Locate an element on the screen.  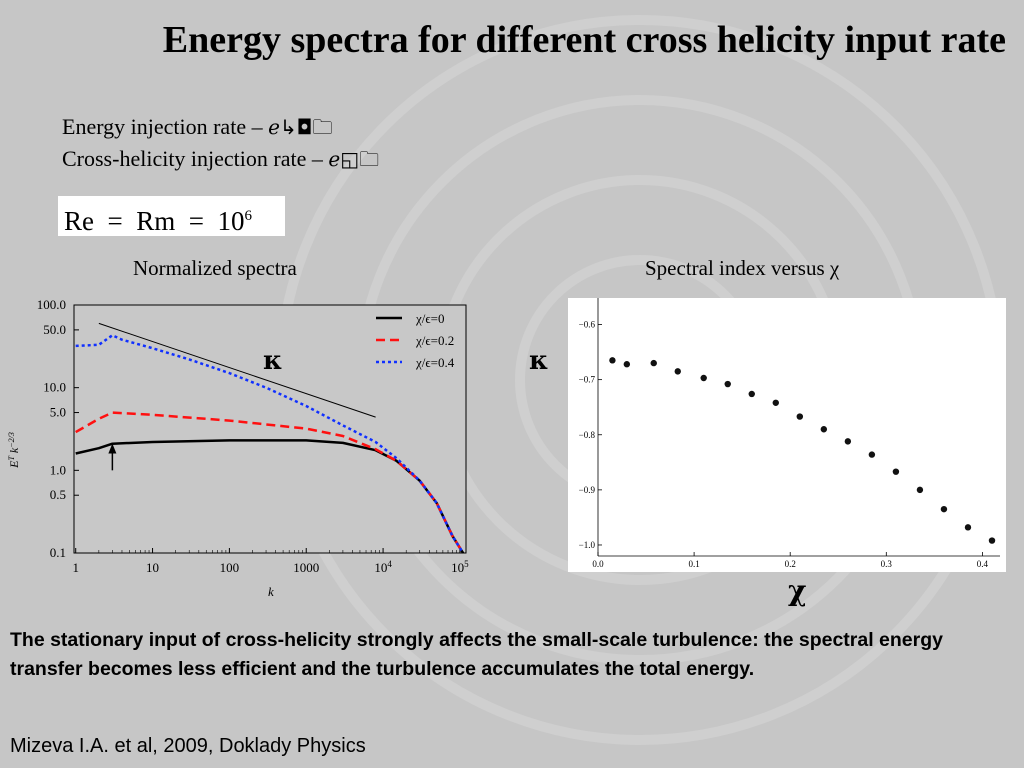
y-tick-label: 0.5 is located at coordinates (58, 494).